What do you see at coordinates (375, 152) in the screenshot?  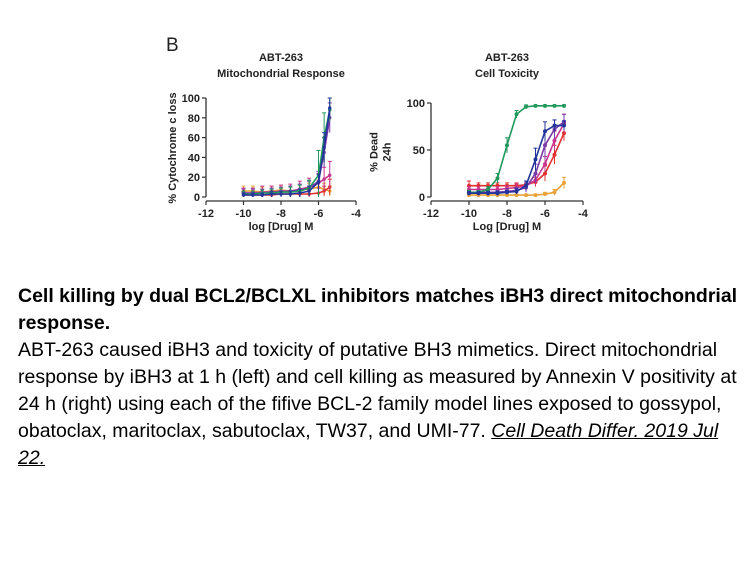 I see `y-axis-label: % Dead` at bounding box center [375, 152].